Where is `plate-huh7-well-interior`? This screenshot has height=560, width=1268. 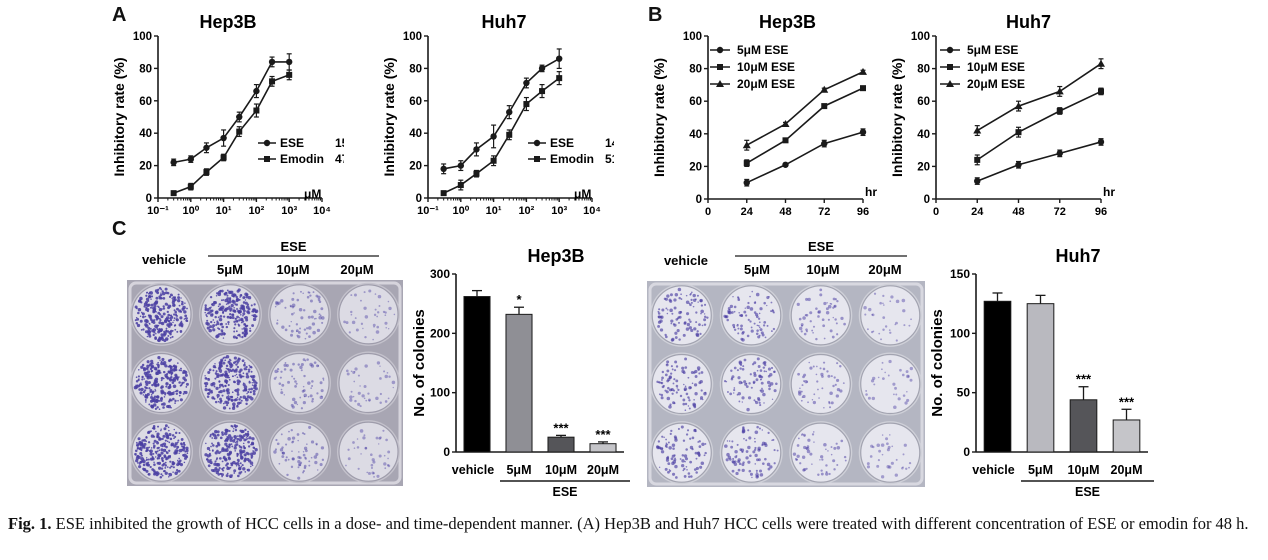 plate-huh7-well-interior is located at coordinates (820, 384).